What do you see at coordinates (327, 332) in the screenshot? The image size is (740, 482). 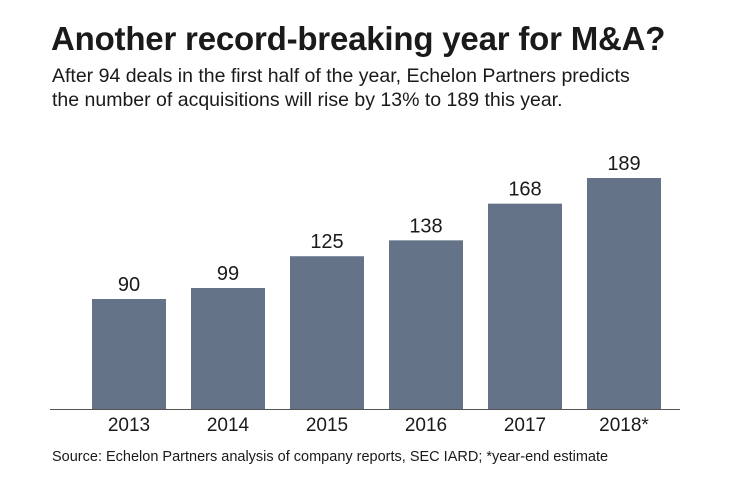 I see `bar-2015` at bounding box center [327, 332].